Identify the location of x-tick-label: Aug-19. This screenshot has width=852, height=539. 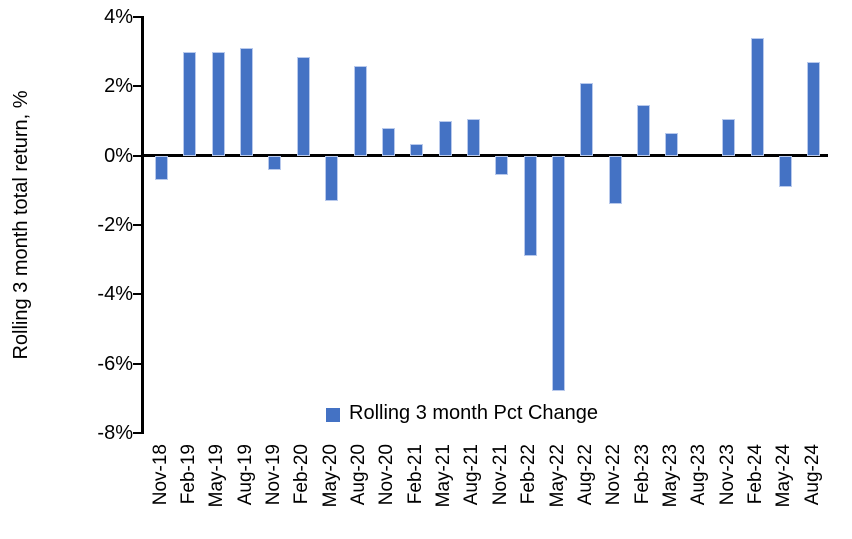
(245, 475).